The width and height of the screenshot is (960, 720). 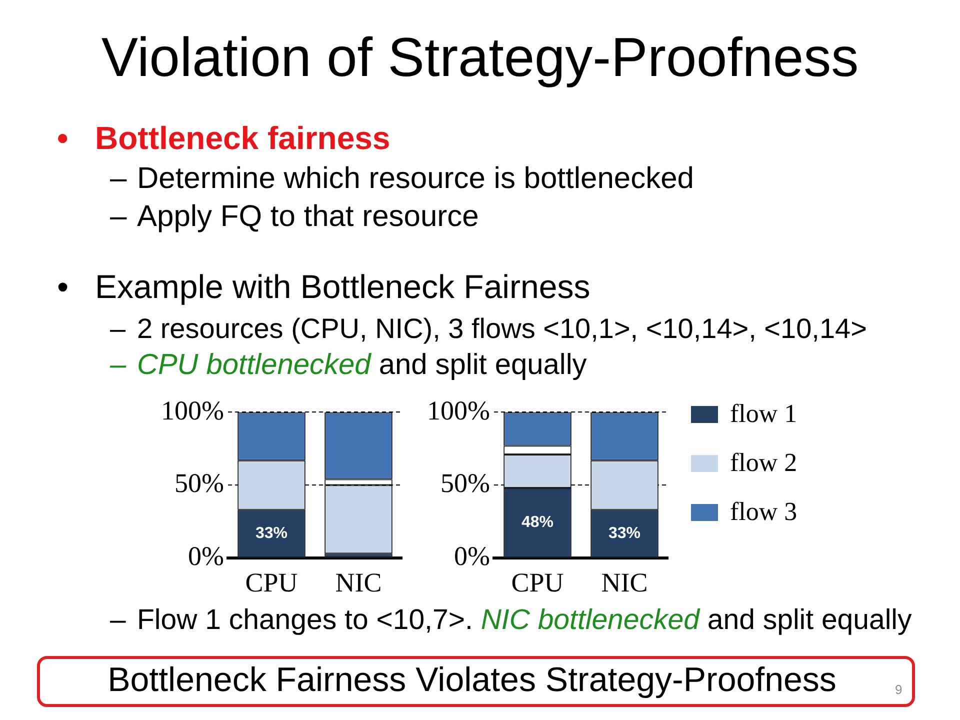 What do you see at coordinates (480, 57) in the screenshot?
I see `chart-title: Violation of Strategy-Proofness` at bounding box center [480, 57].